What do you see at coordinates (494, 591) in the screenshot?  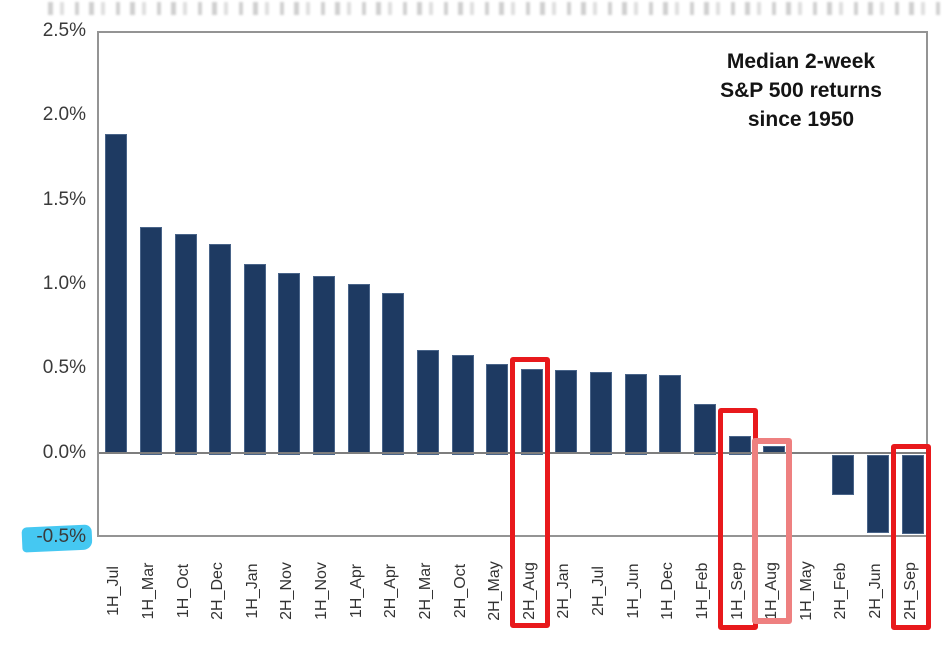 I see `x-tick-label: 2H_May` at bounding box center [494, 591].